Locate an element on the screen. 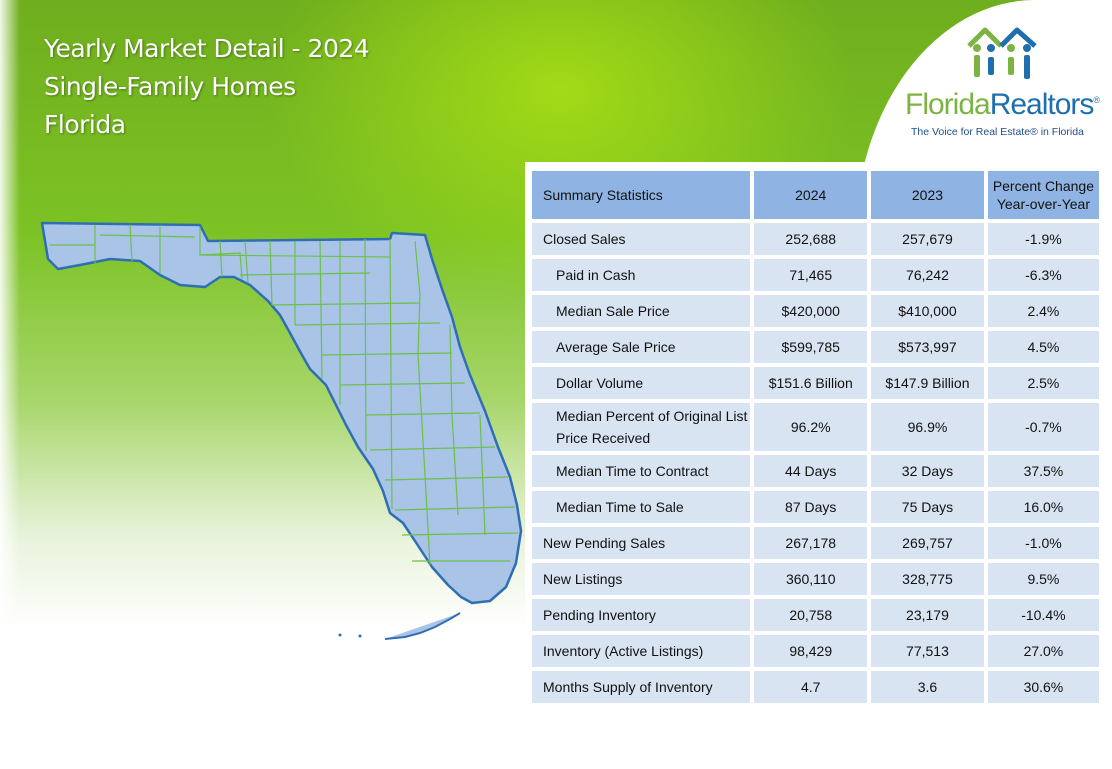  row-label: New Listings is located at coordinates (641, 579).